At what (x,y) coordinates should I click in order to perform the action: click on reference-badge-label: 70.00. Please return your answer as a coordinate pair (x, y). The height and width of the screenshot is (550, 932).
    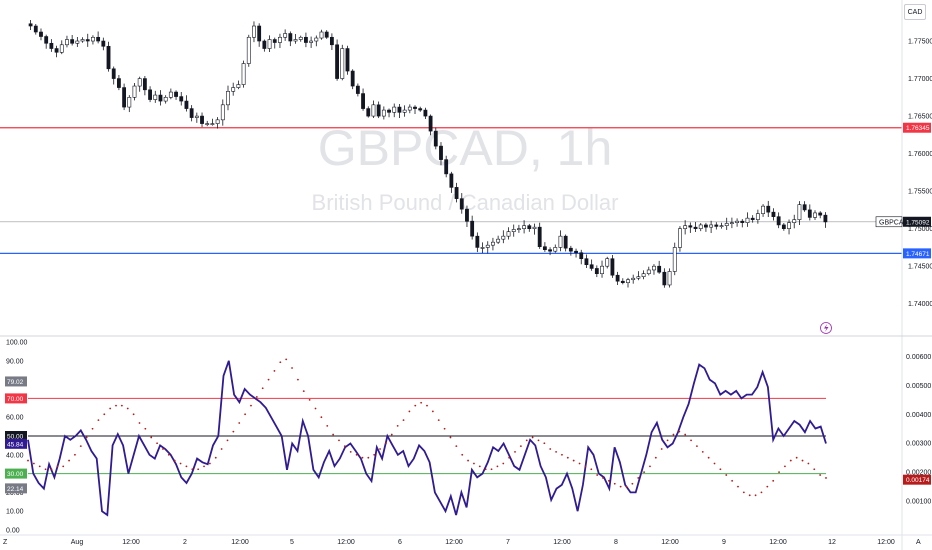
    Looking at the image, I should click on (15, 399).